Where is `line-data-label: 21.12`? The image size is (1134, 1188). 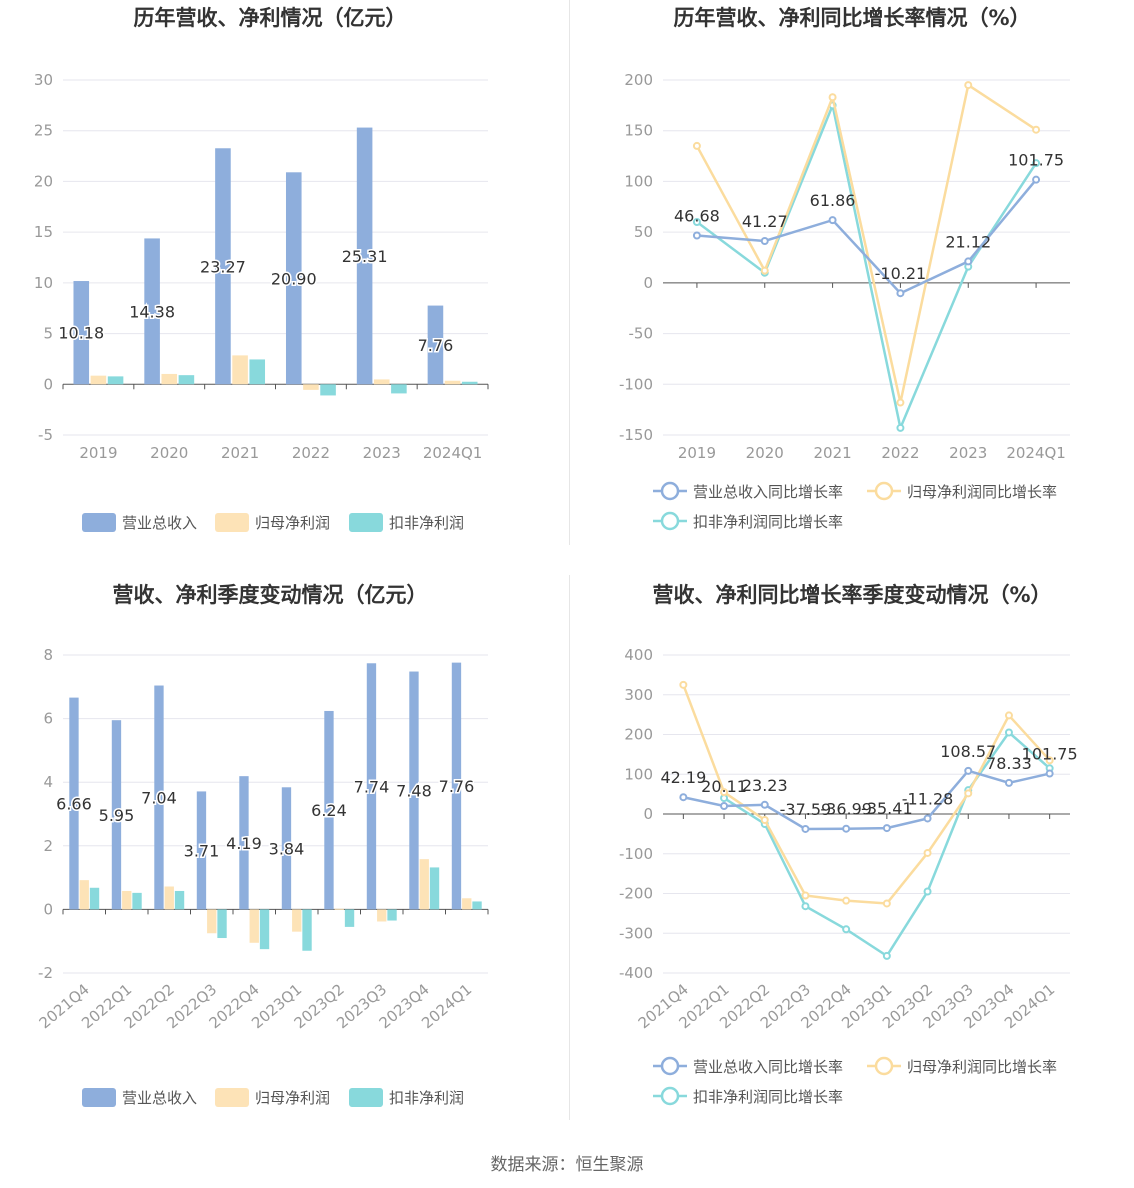
line-data-label: 21.12 is located at coordinates (968, 241).